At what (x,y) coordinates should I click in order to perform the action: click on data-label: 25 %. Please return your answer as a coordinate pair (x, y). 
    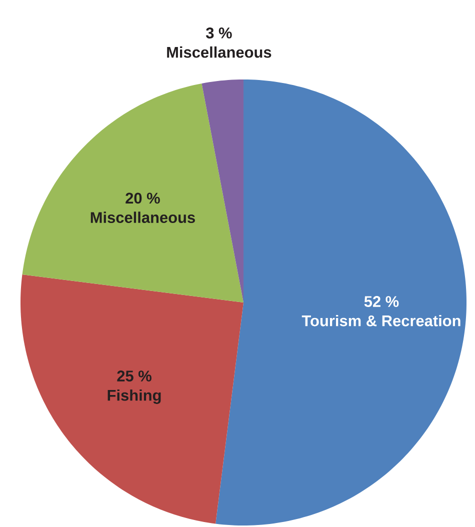
    Looking at the image, I should click on (134, 376).